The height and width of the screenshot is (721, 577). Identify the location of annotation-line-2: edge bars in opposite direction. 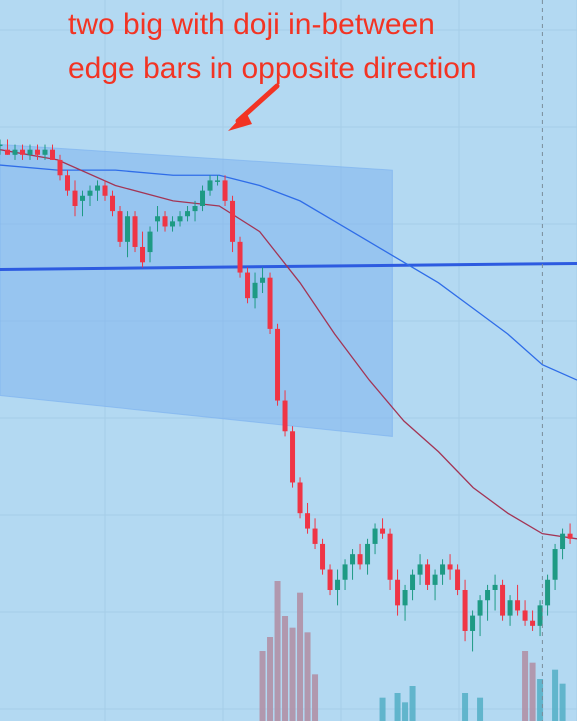
(272, 68).